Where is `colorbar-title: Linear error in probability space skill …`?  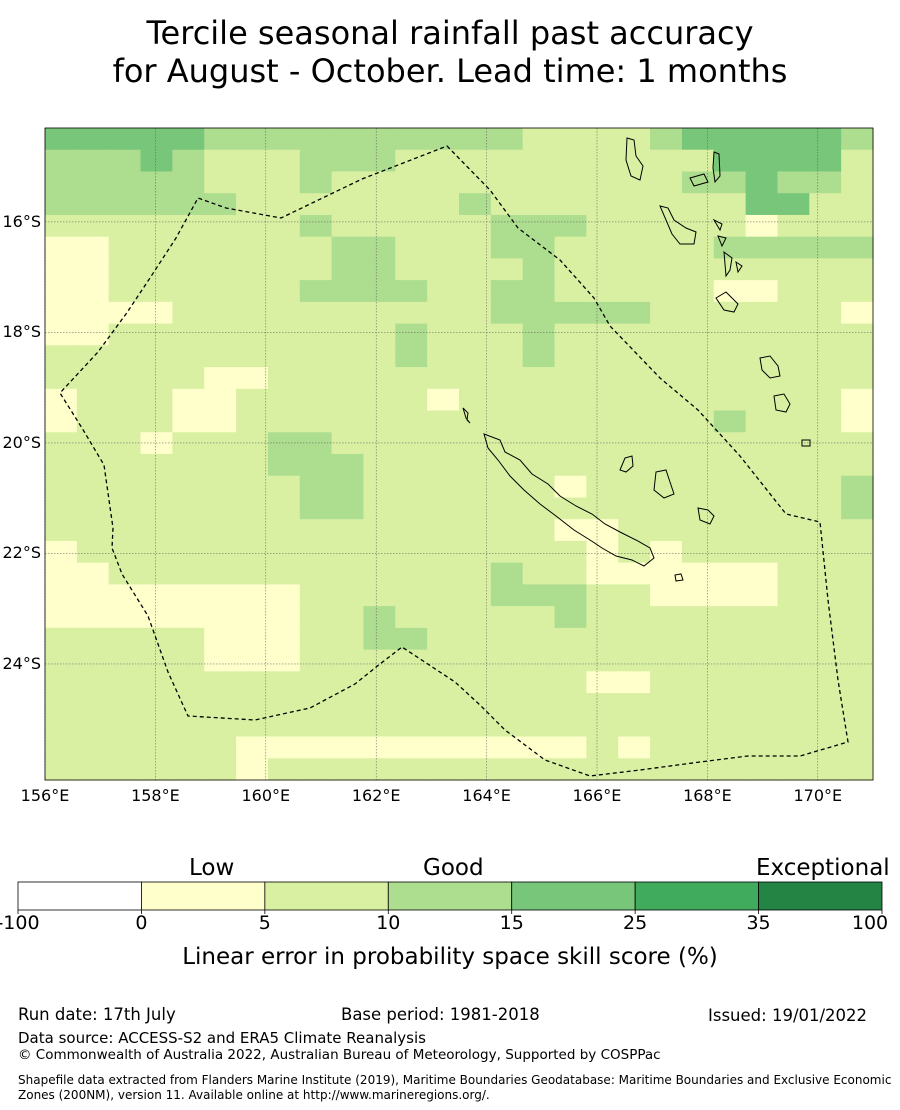
colorbar-title: Linear error in probability space skill … is located at coordinates (450, 957).